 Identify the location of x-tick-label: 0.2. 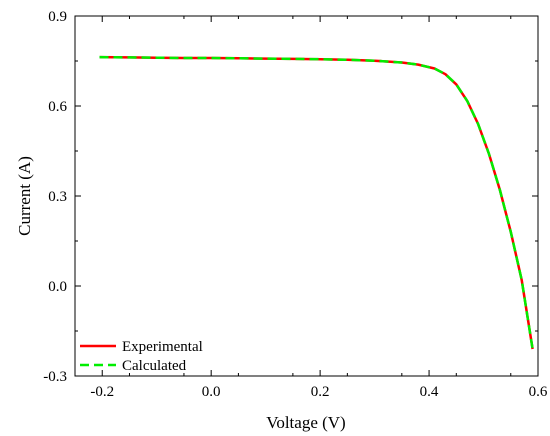
(320, 392).